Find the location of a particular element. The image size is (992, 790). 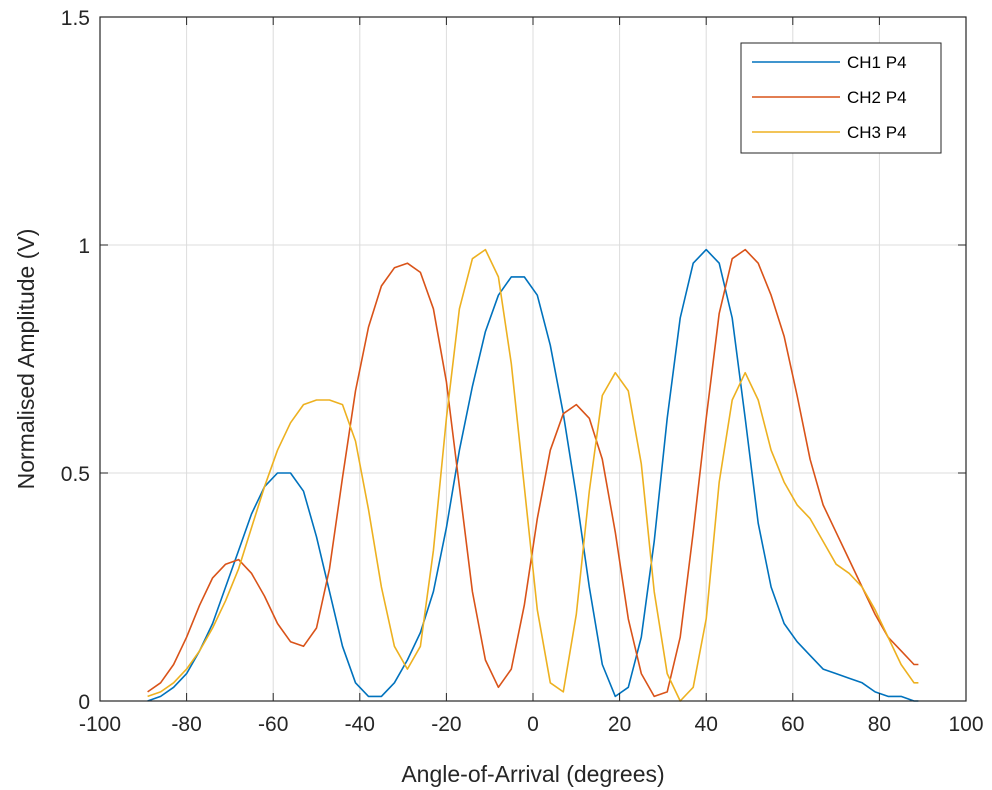

legend-label-ch2-p4: CH2 P4 is located at coordinates (877, 97).